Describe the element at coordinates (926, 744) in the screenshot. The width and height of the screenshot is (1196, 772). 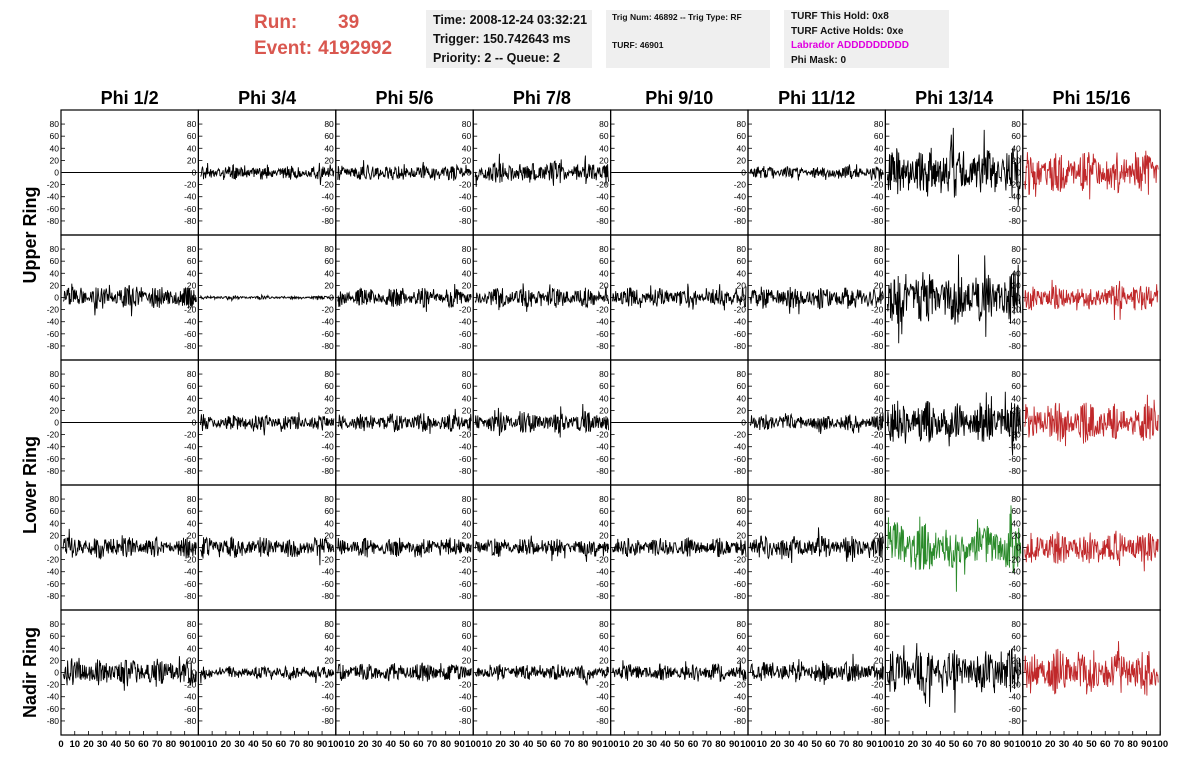
I see `x-tick-label: 30` at that location.